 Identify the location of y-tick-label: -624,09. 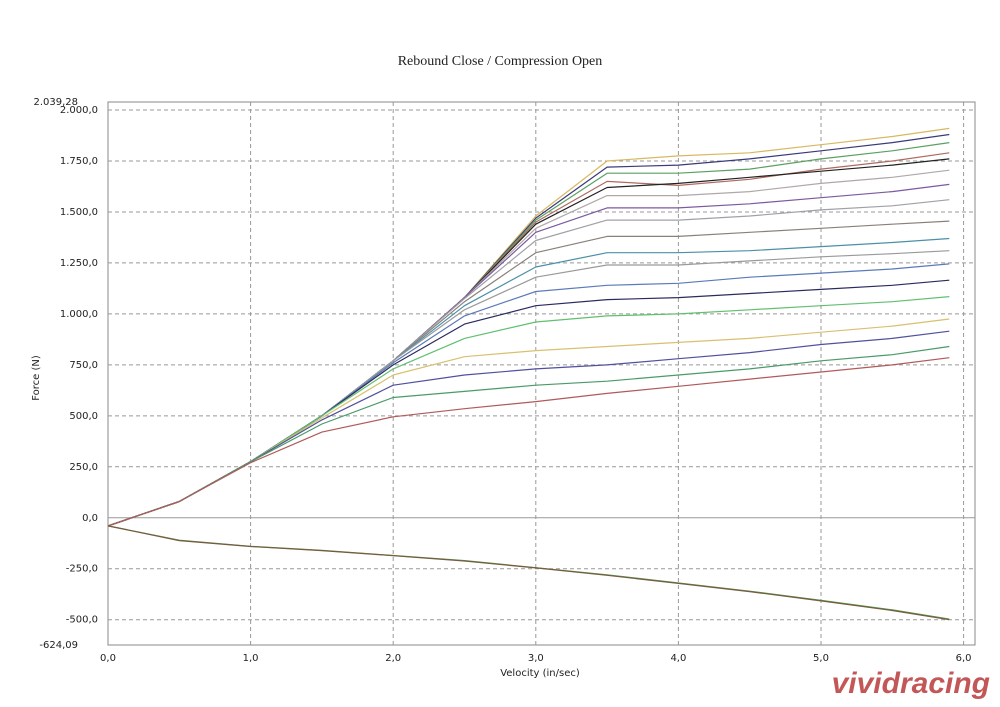
(58, 645).